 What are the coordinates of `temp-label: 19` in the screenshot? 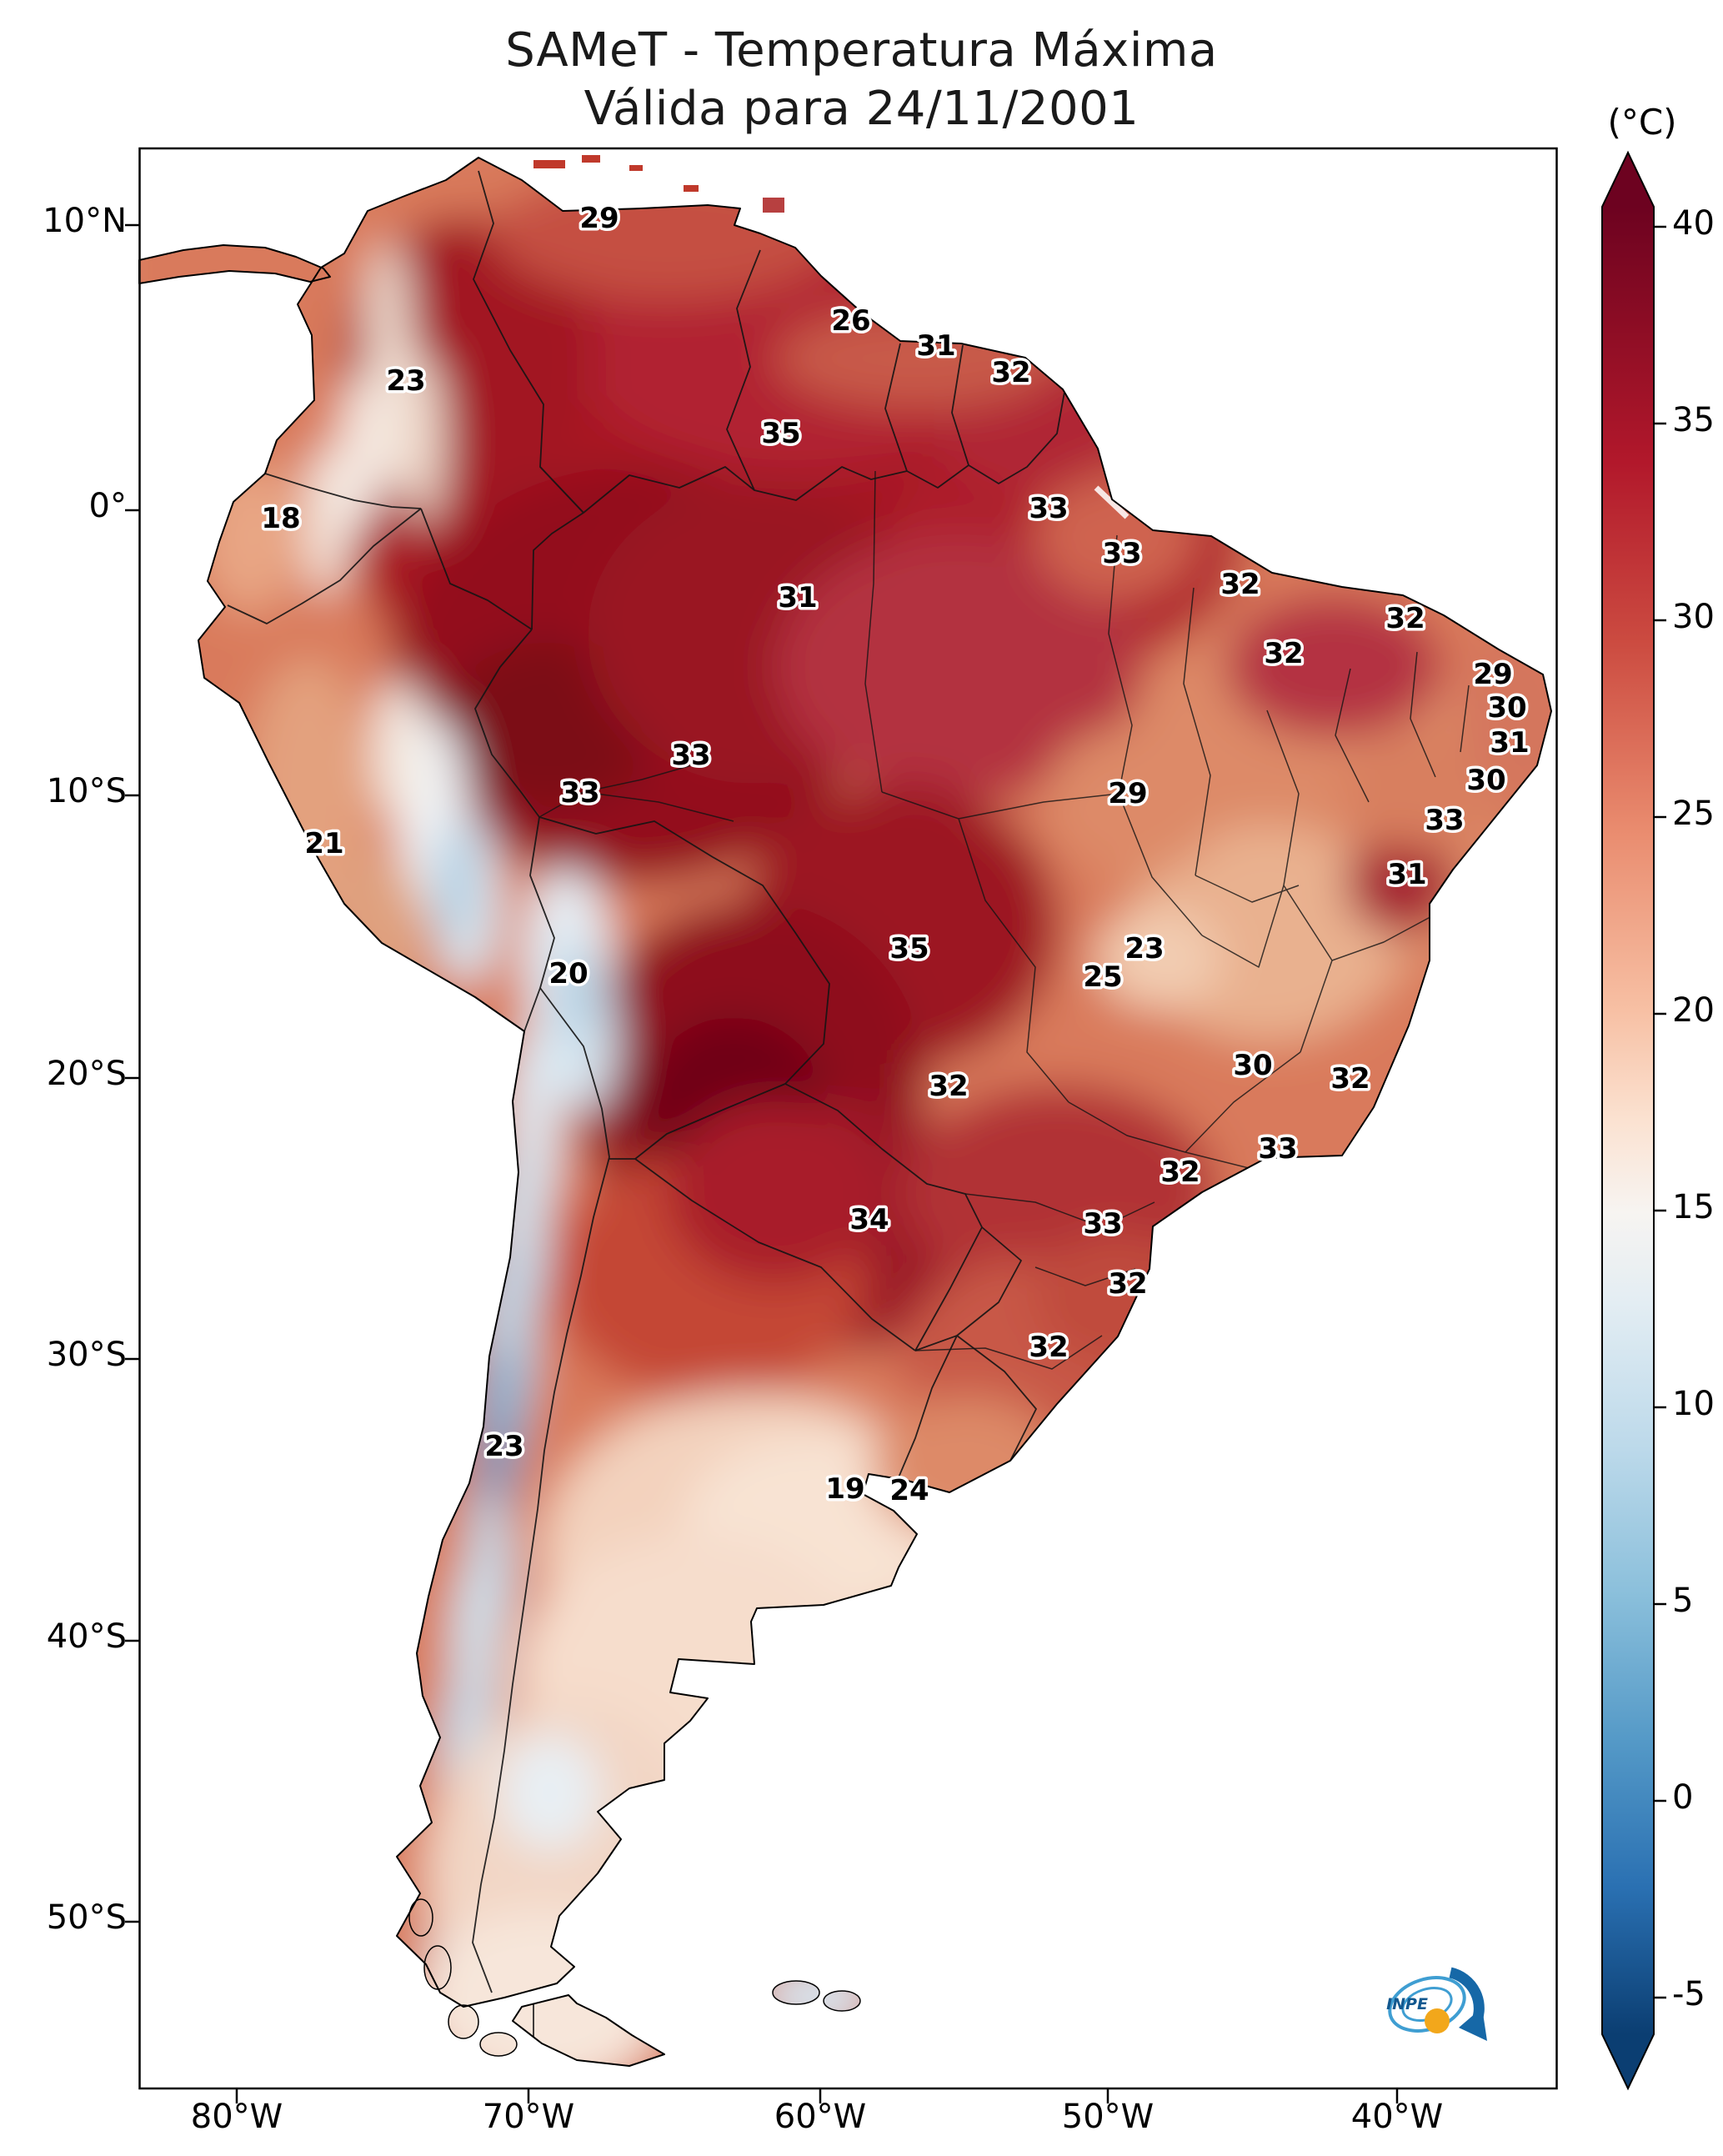 It's located at (844, 1489).